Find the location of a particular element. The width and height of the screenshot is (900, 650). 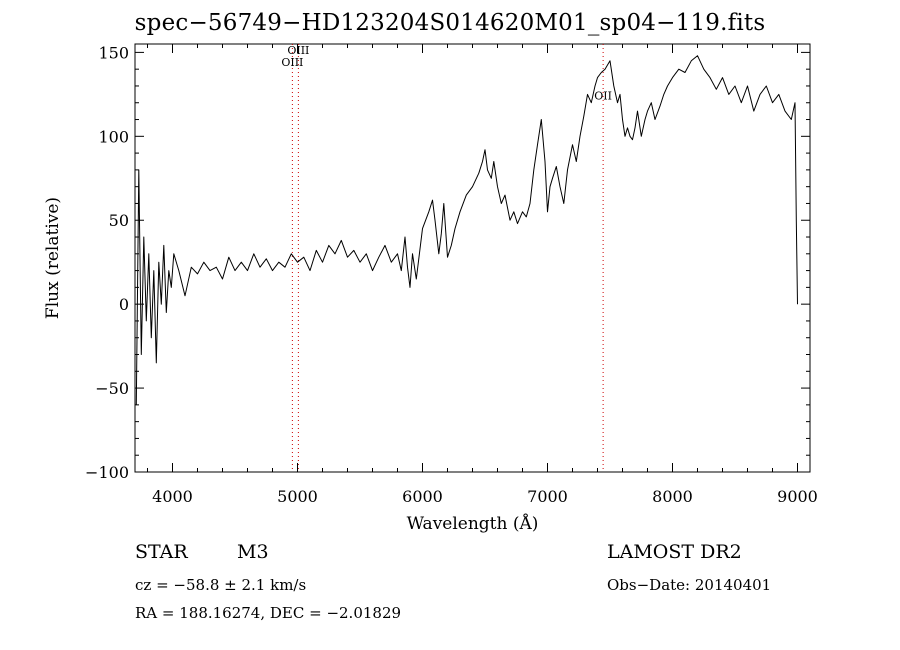

survey-label: LAMOST DR2 is located at coordinates (674, 552).